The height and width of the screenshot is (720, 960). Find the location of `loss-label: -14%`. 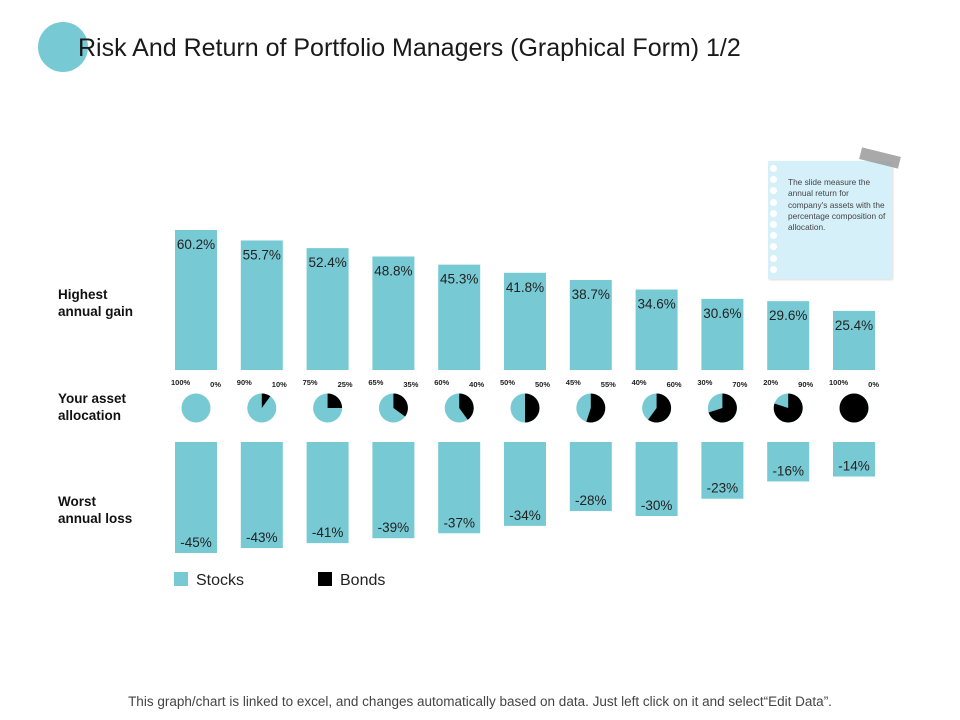

loss-label: -14% is located at coordinates (854, 466).